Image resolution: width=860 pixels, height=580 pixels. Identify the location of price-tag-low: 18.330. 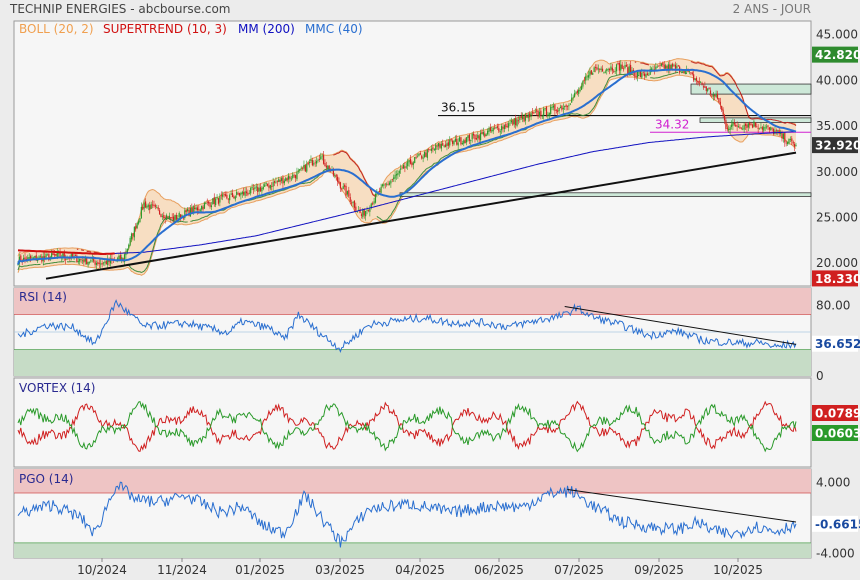
(837, 279).